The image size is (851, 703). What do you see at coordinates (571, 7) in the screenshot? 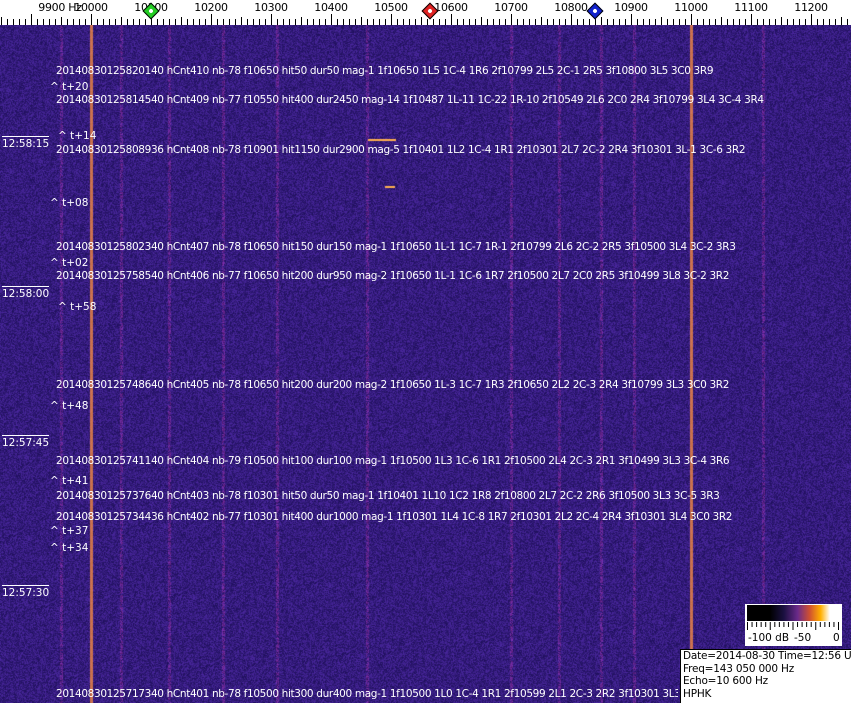
I see `axis-label: 10800` at bounding box center [571, 7].